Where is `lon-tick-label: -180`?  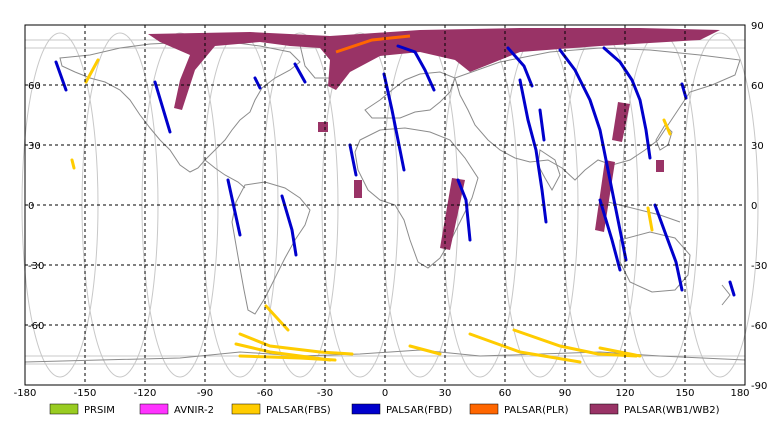 lon-tick-label: -180 is located at coordinates (25, 393).